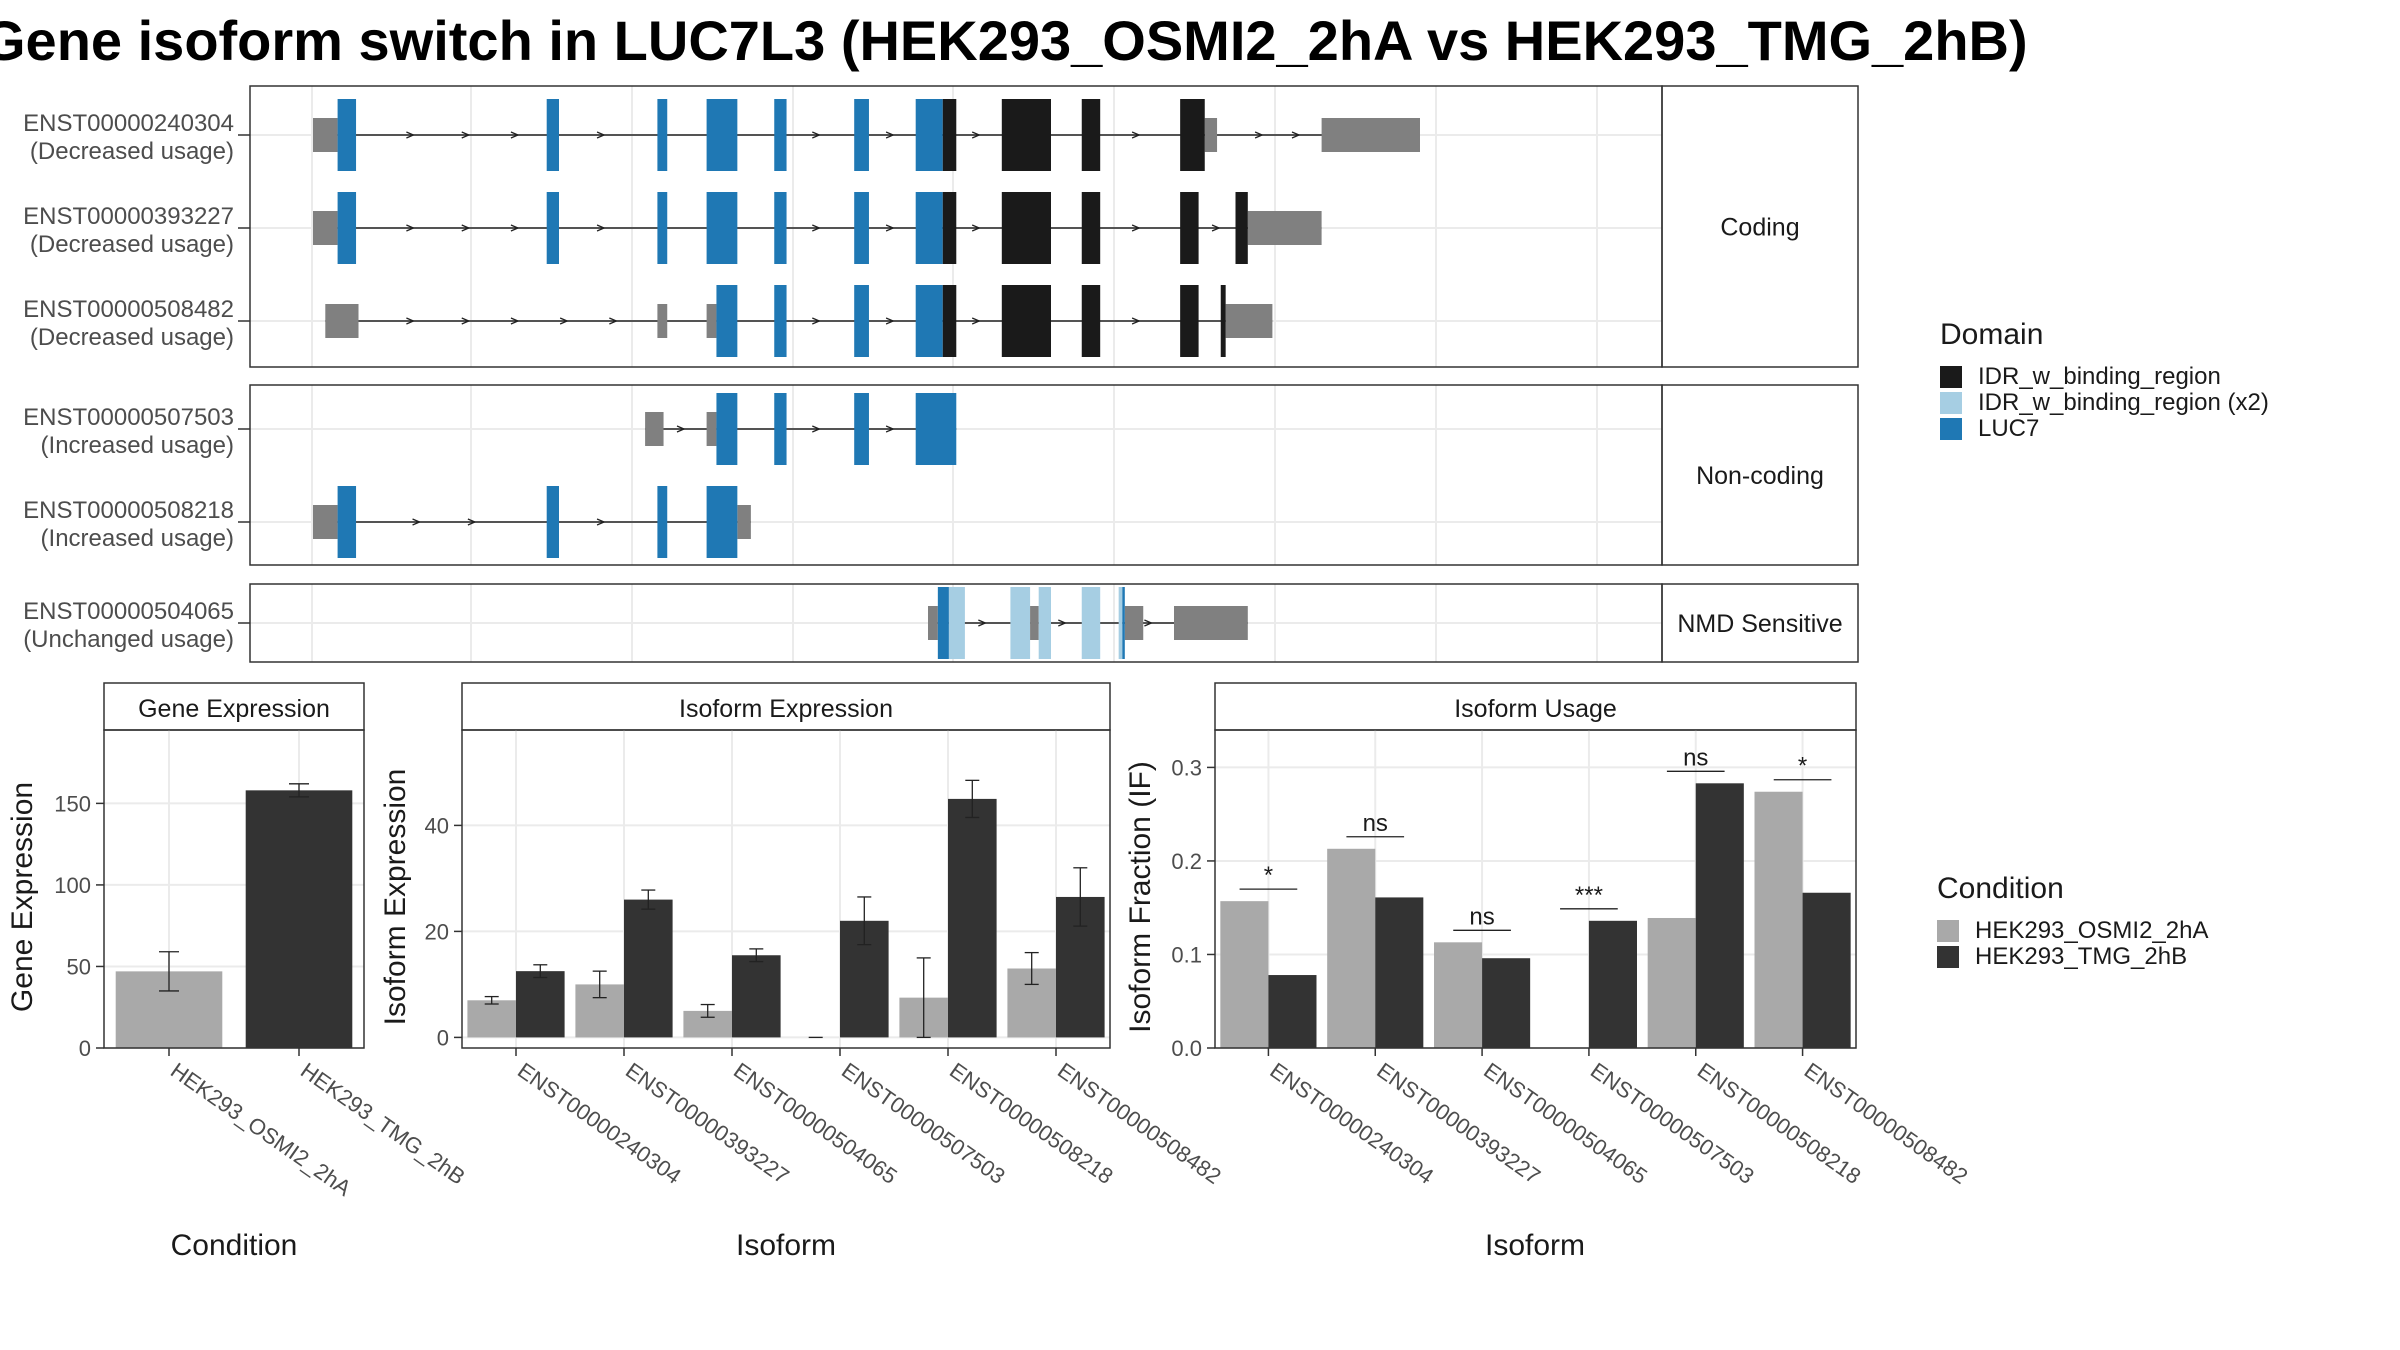 The height and width of the screenshot is (1350, 2400). I want to click on x-axis-title: Isoform, so click(1535, 1245).